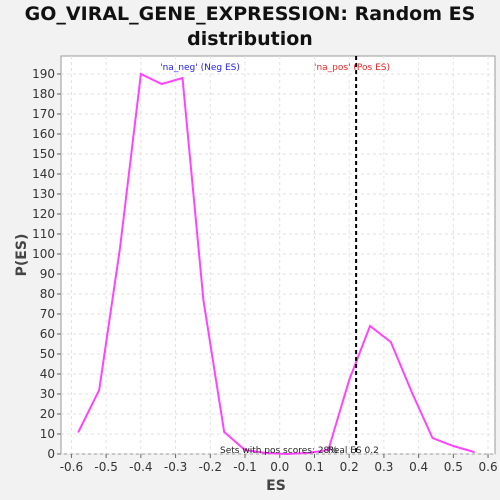 Image resolution: width=500 pixels, height=500 pixels. What do you see at coordinates (43, 174) in the screenshot?
I see `y-tick-label: 140` at bounding box center [43, 174].